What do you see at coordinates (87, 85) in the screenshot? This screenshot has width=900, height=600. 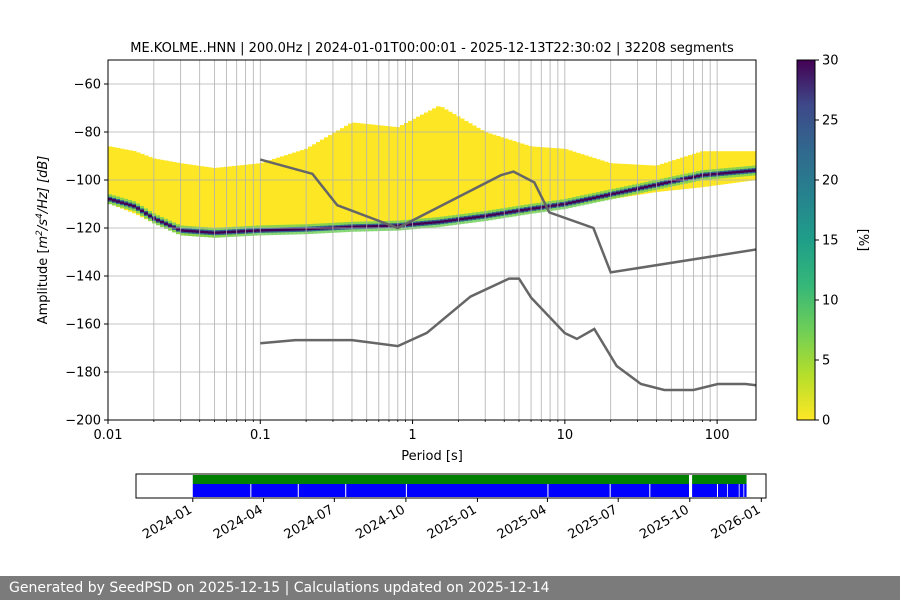 I see `y-tick-label: −60` at bounding box center [87, 85].